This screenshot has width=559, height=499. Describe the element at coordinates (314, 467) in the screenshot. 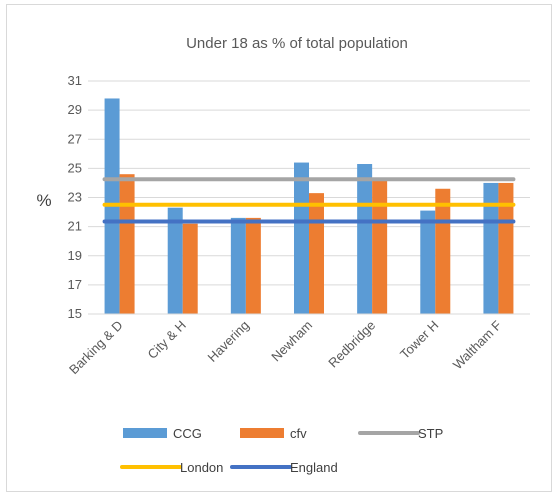

I see `legend-label: England` at that location.